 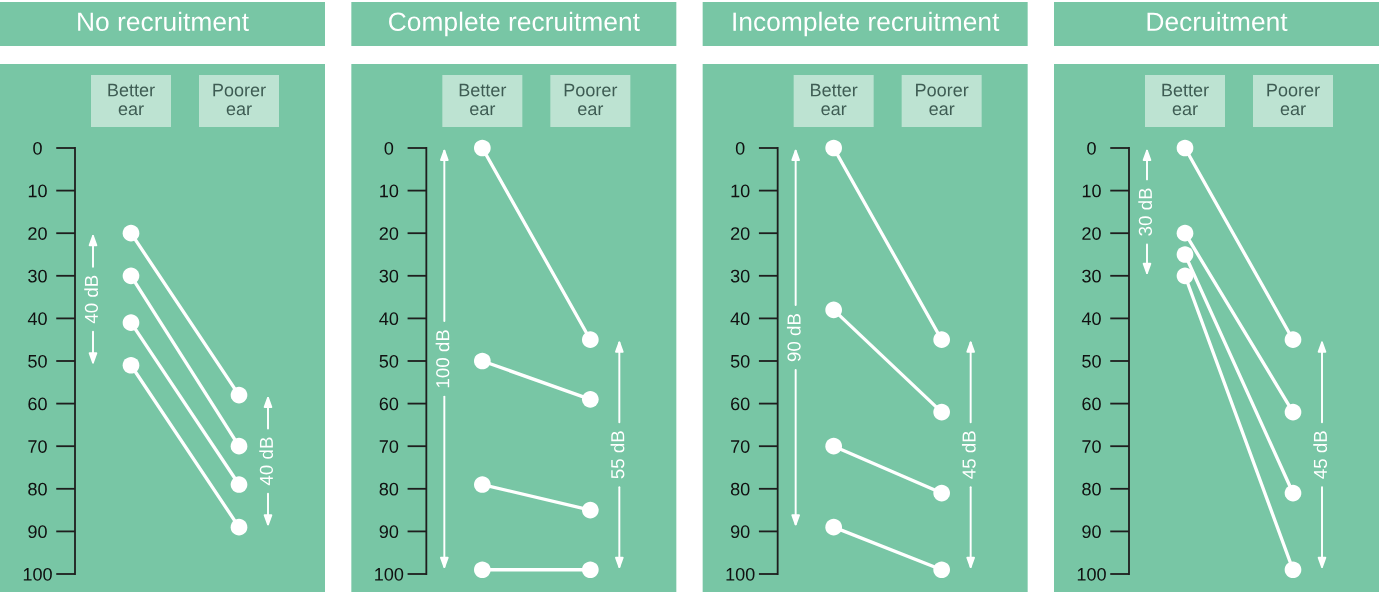 I want to click on annotation: 90 dB, so click(x=793, y=338).